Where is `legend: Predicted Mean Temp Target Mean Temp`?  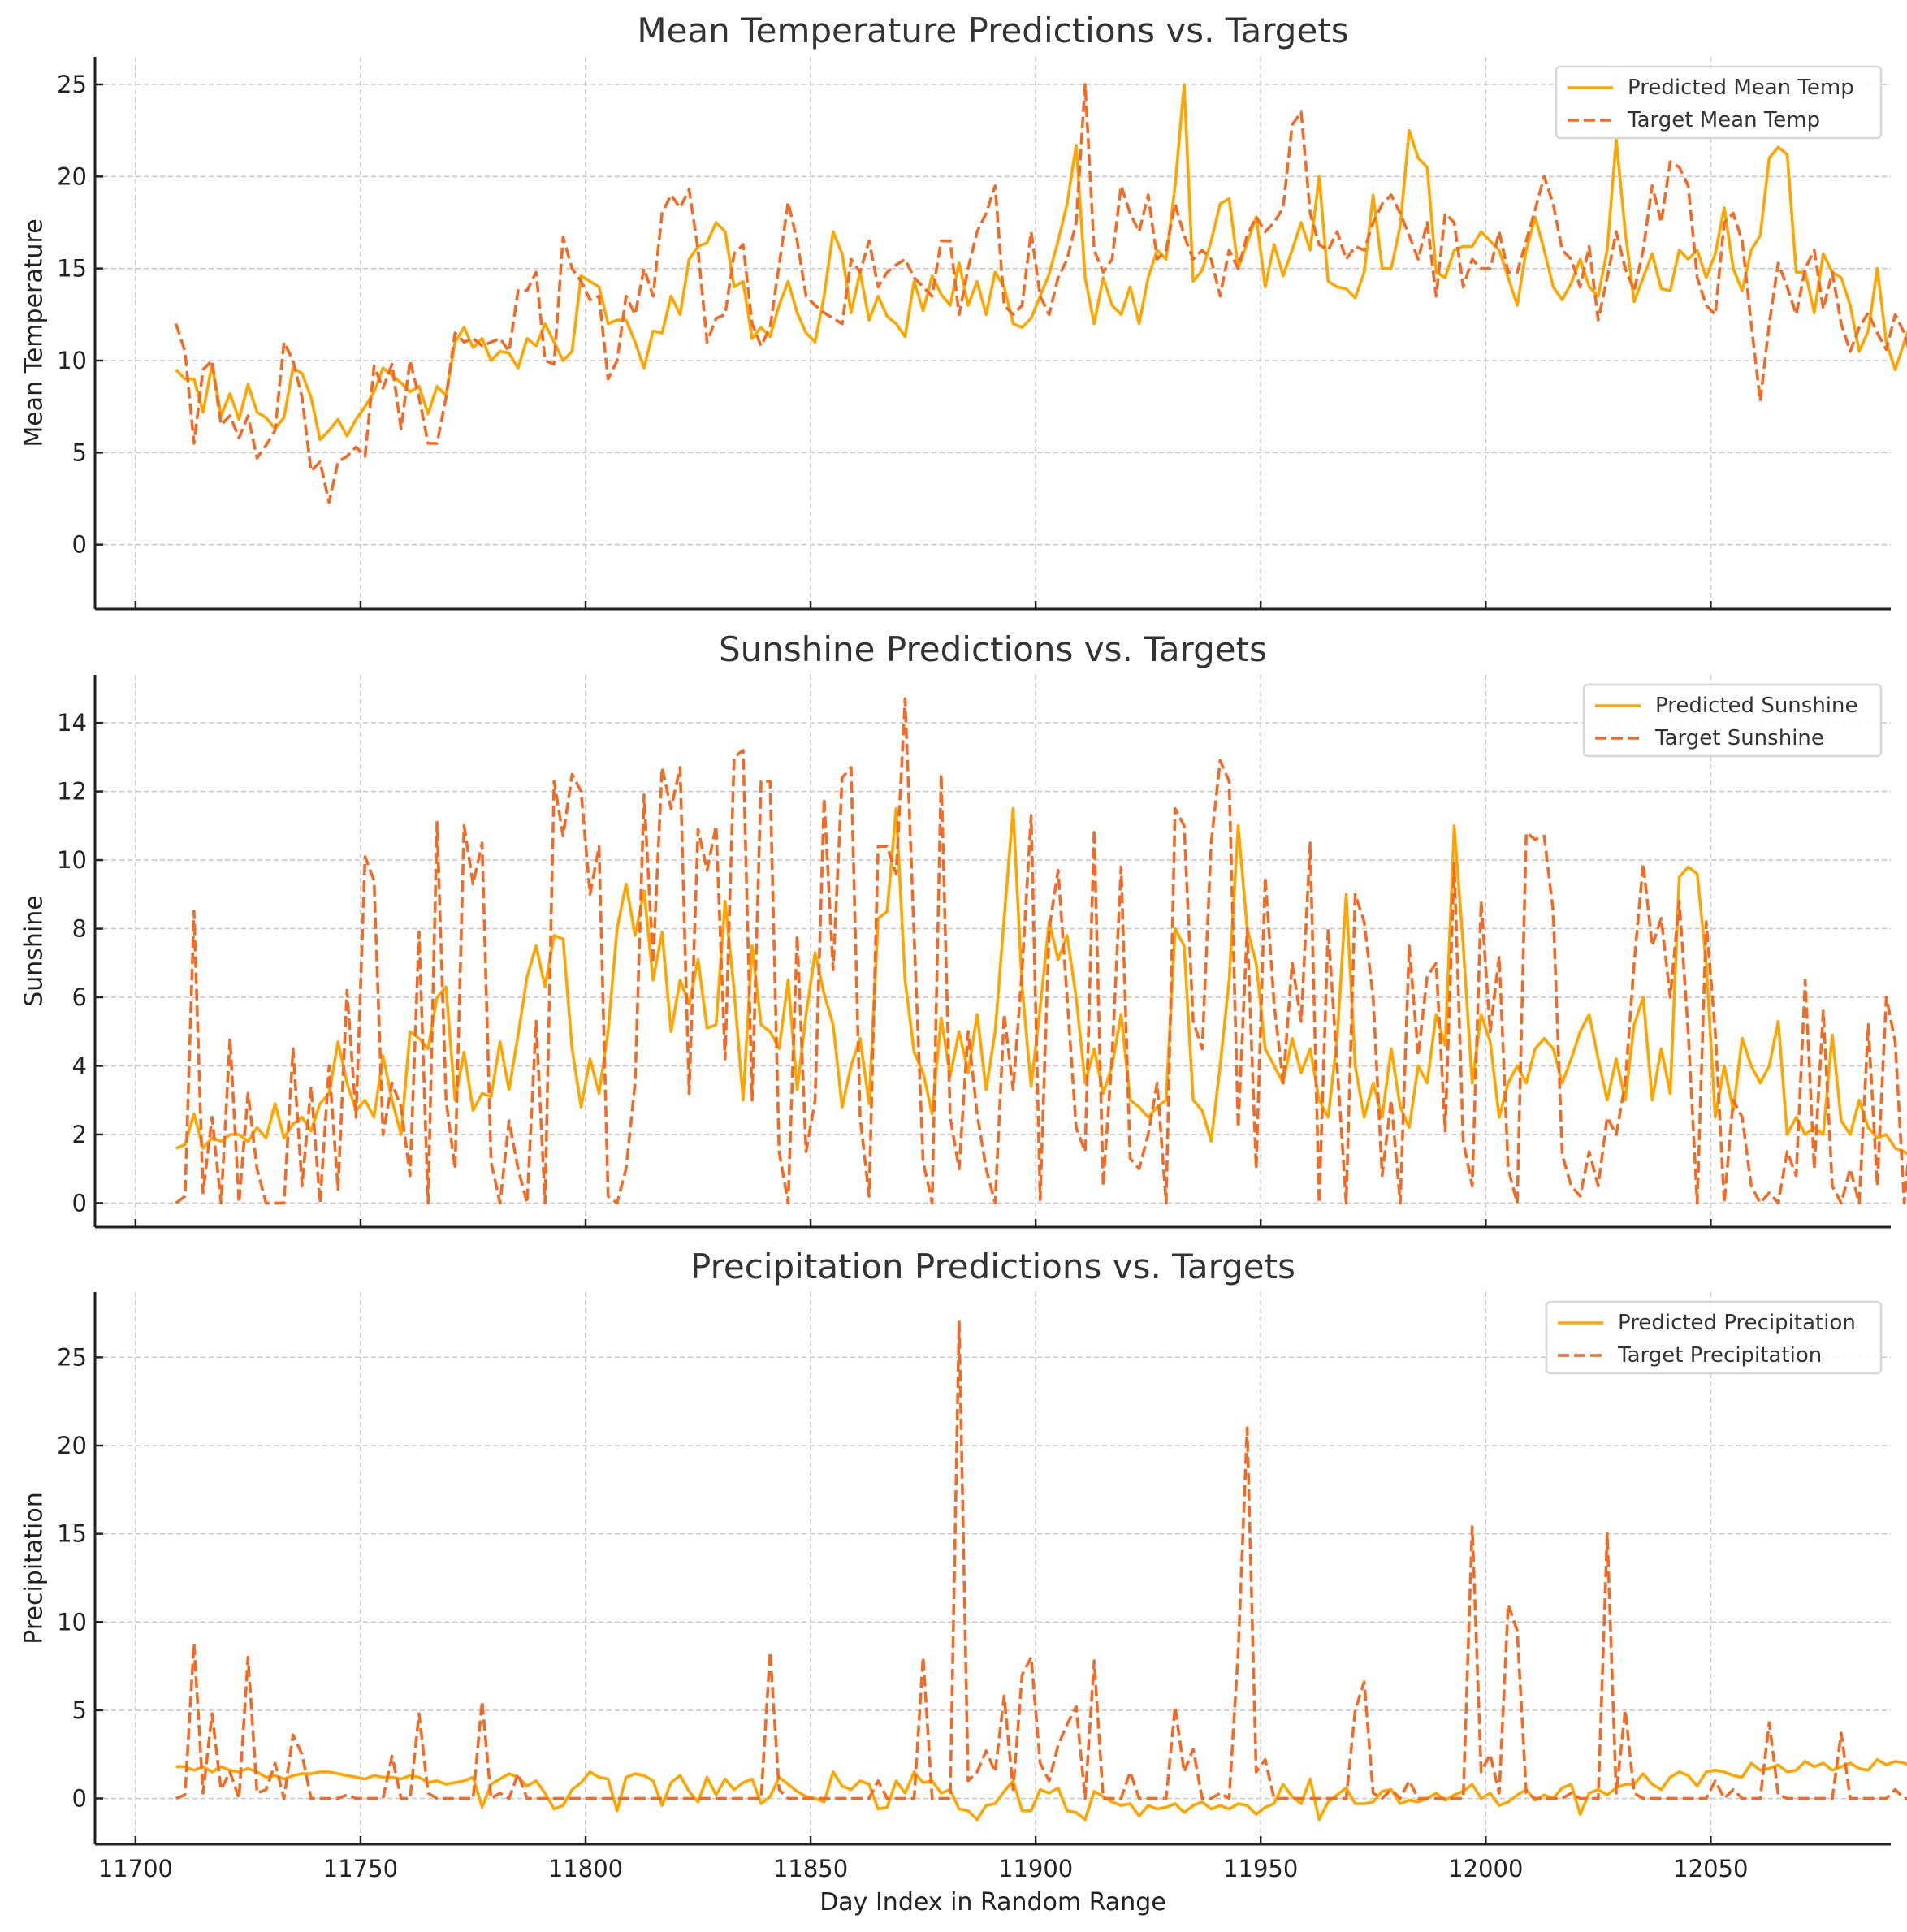
legend: Predicted Mean Temp Target Mean Temp is located at coordinates (1719, 102).